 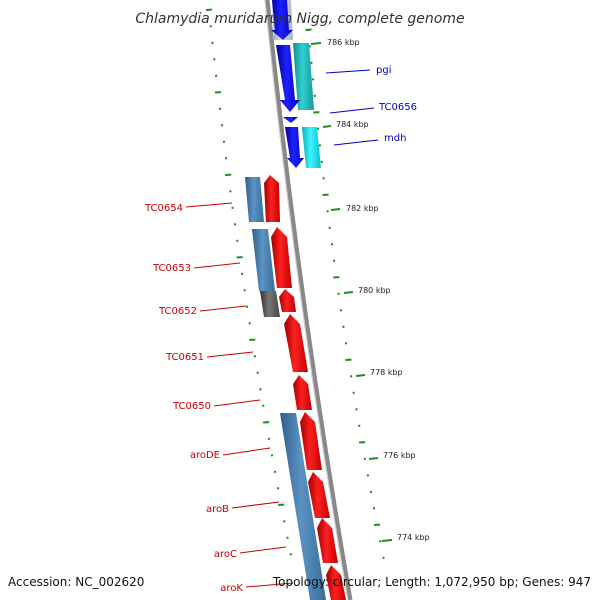 I want to click on kbp-label: 786 kbp, so click(x=343, y=42).